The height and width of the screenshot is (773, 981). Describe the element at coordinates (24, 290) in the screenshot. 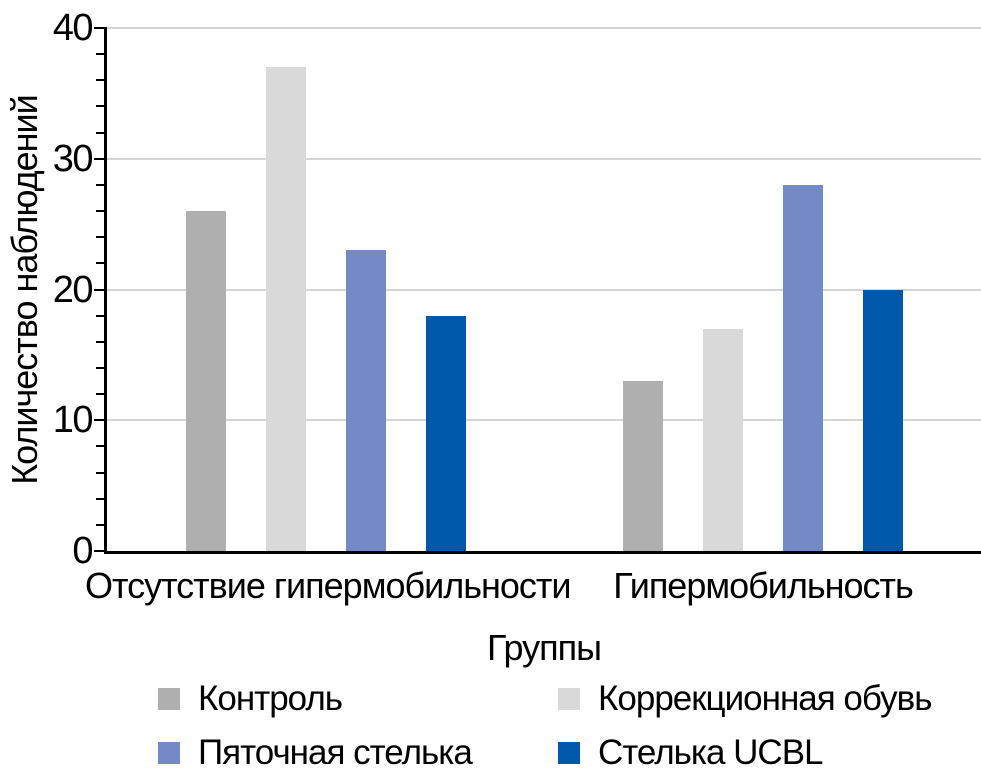

I see `y-axis-title: Количество наблюдений` at that location.